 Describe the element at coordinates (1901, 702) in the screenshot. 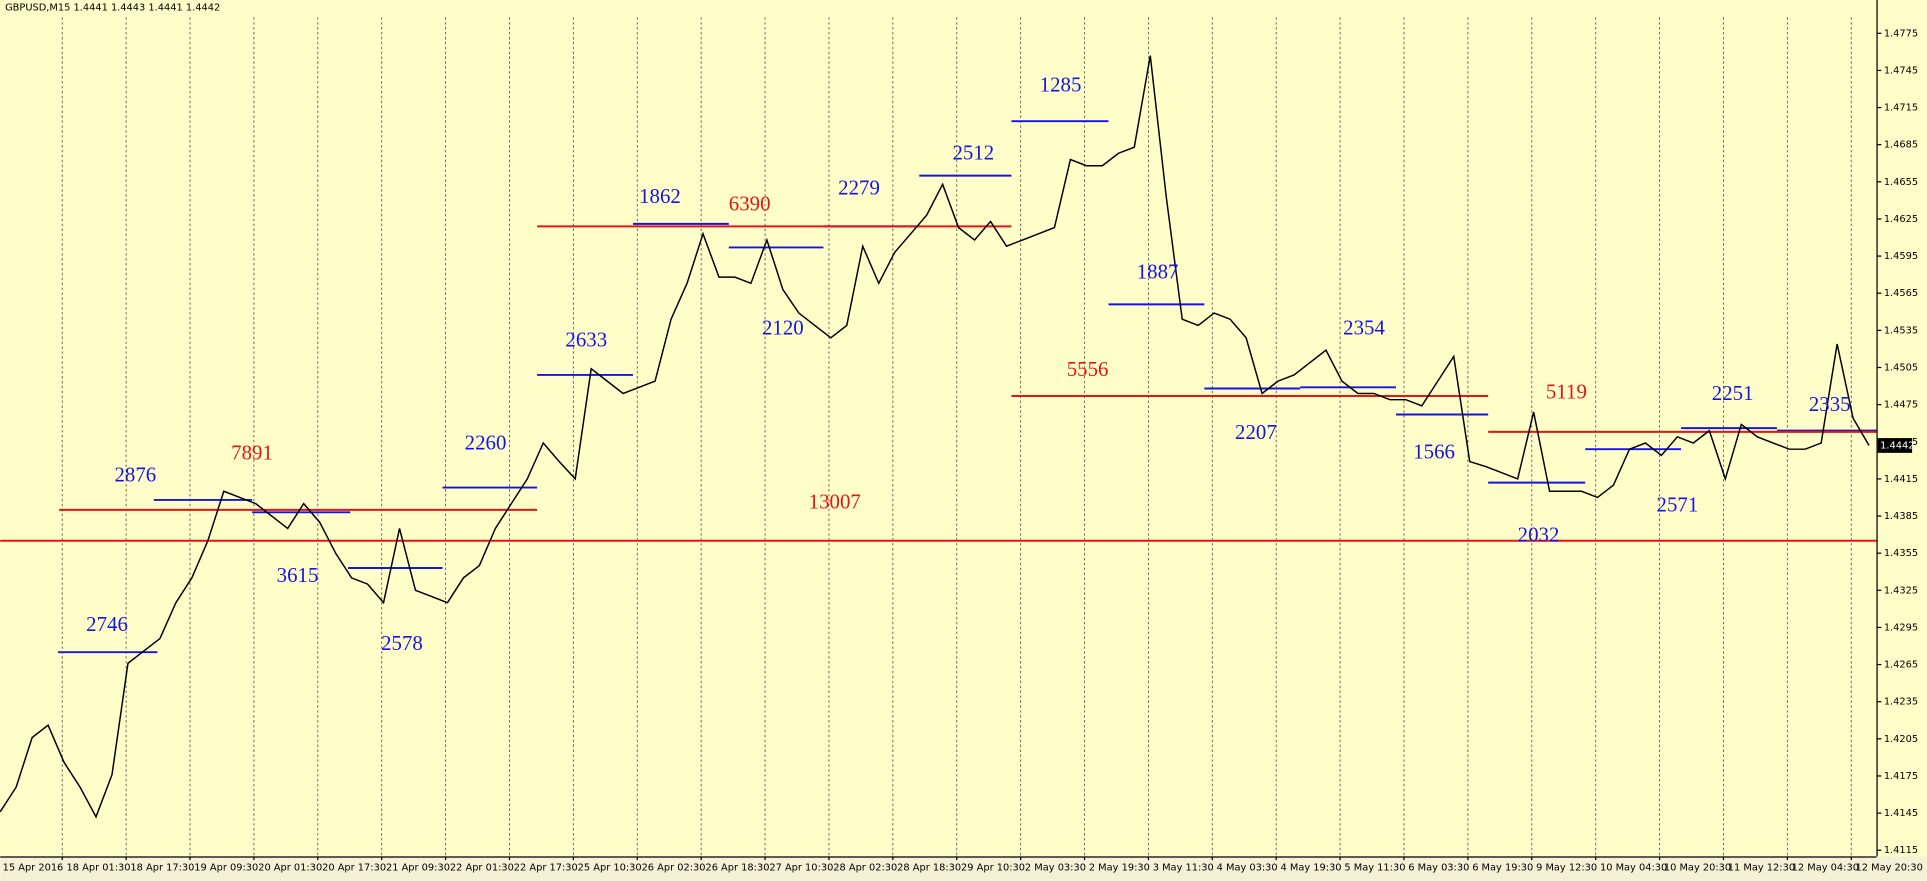

I see `y-tick-label: 1.4235` at that location.